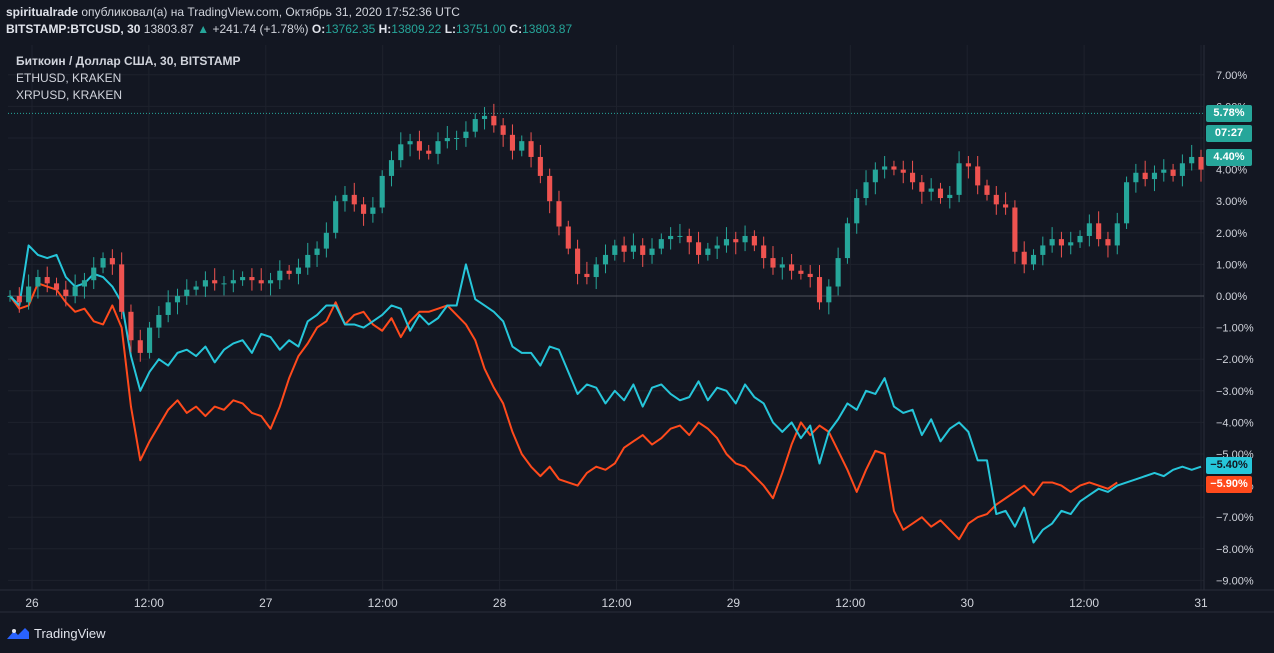  What do you see at coordinates (42, 12) in the screenshot?
I see `author-name: spiritualrade` at bounding box center [42, 12].